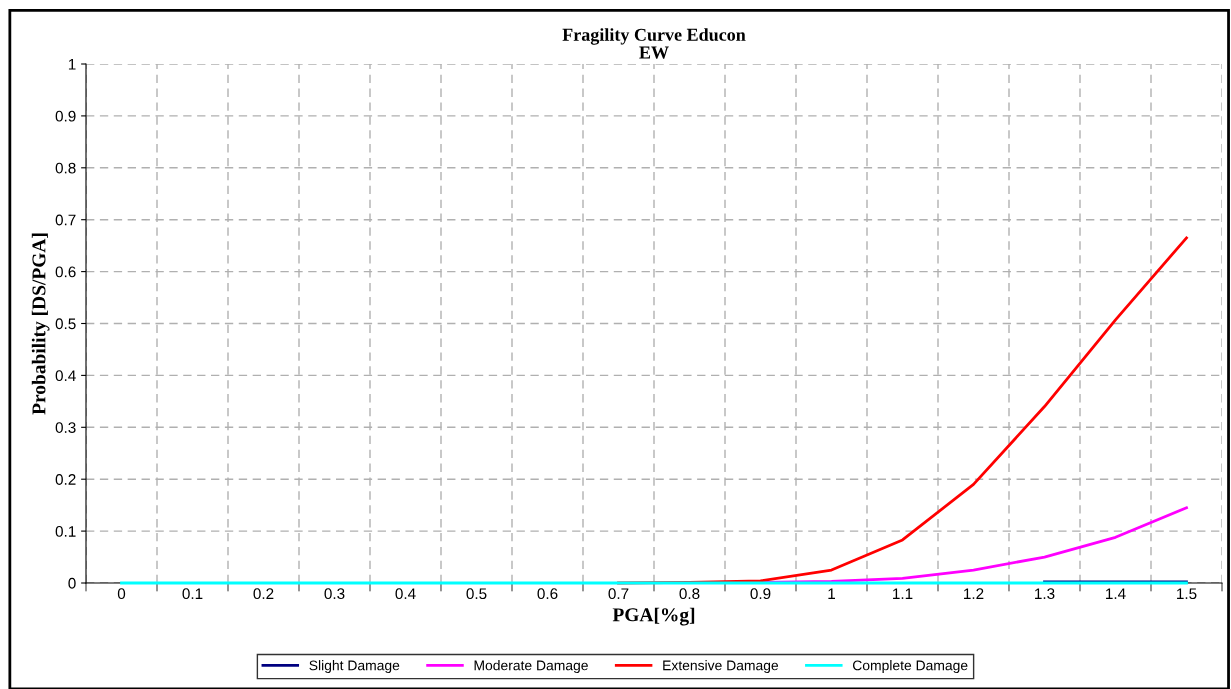 The image size is (1231, 689). Describe the element at coordinates (910, 667) in the screenshot. I see `legend-label: Complete Damage` at that location.